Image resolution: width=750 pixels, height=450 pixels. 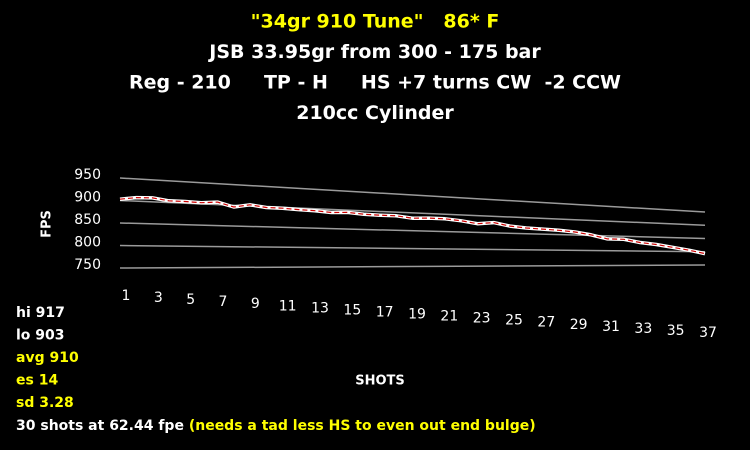 What do you see at coordinates (255, 304) in the screenshot?
I see `x-tick-label: 9` at bounding box center [255, 304].